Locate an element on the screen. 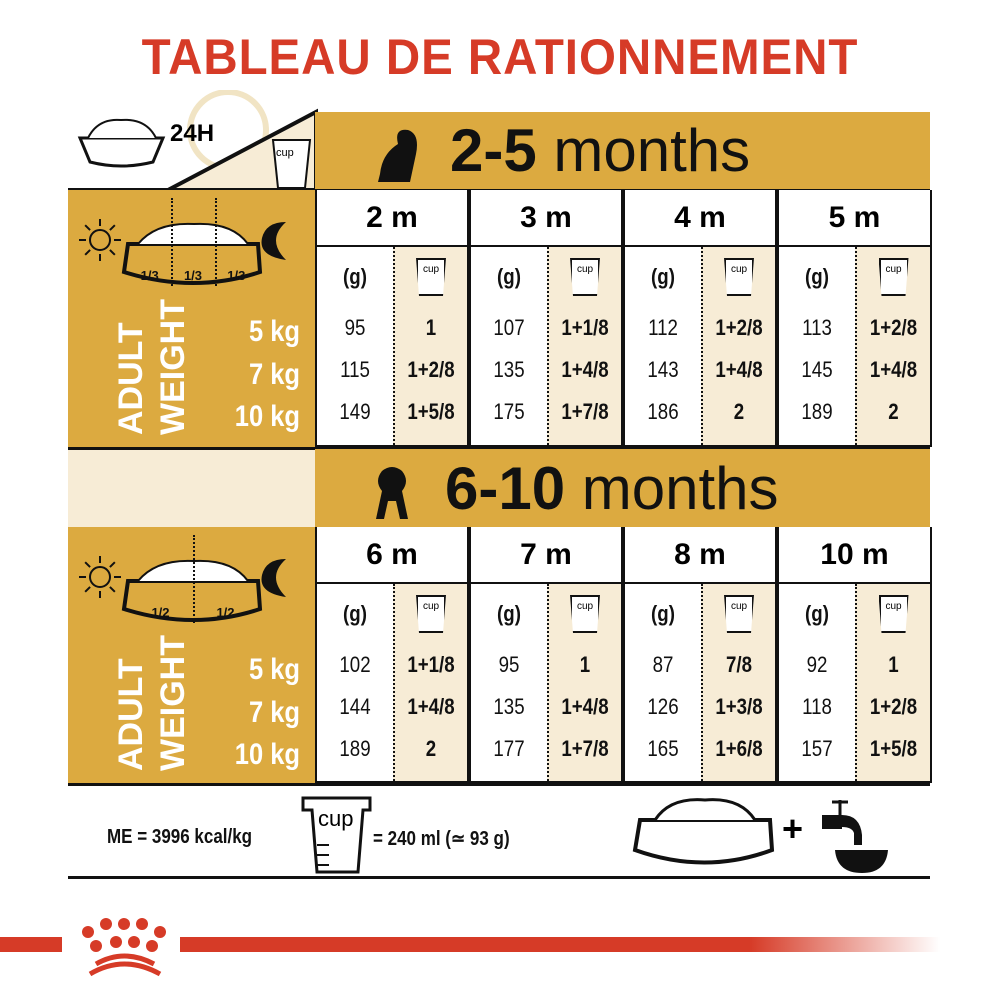 This screenshot has width=1000, height=1000. royal-canin-logo is located at coordinates (124, 947).